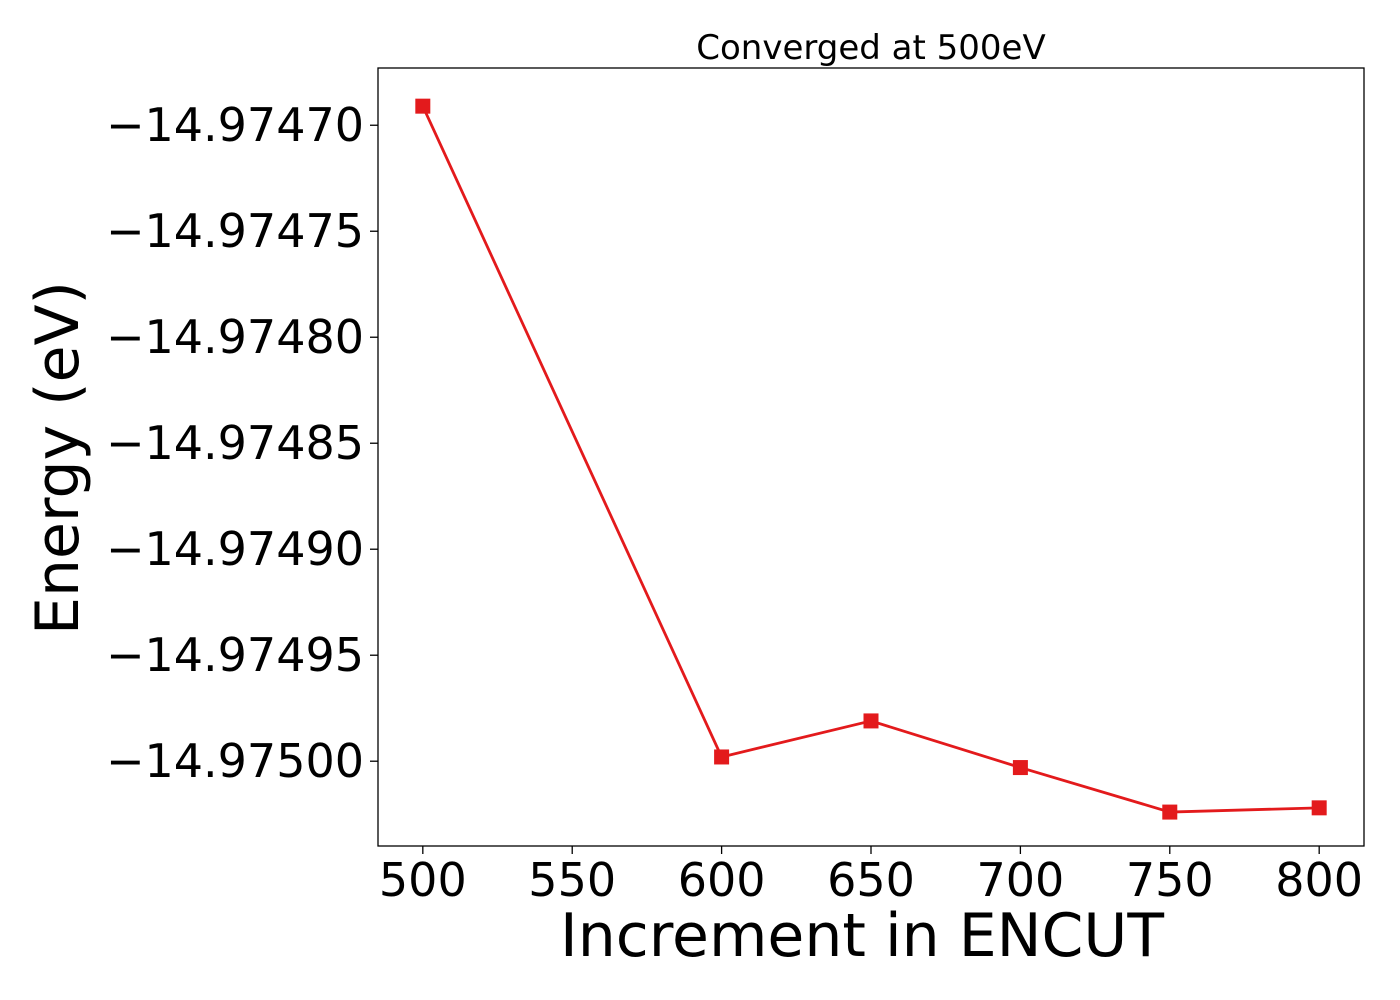  What do you see at coordinates (870, 48) in the screenshot?
I see `chart-title: Converged at 500eV` at bounding box center [870, 48].